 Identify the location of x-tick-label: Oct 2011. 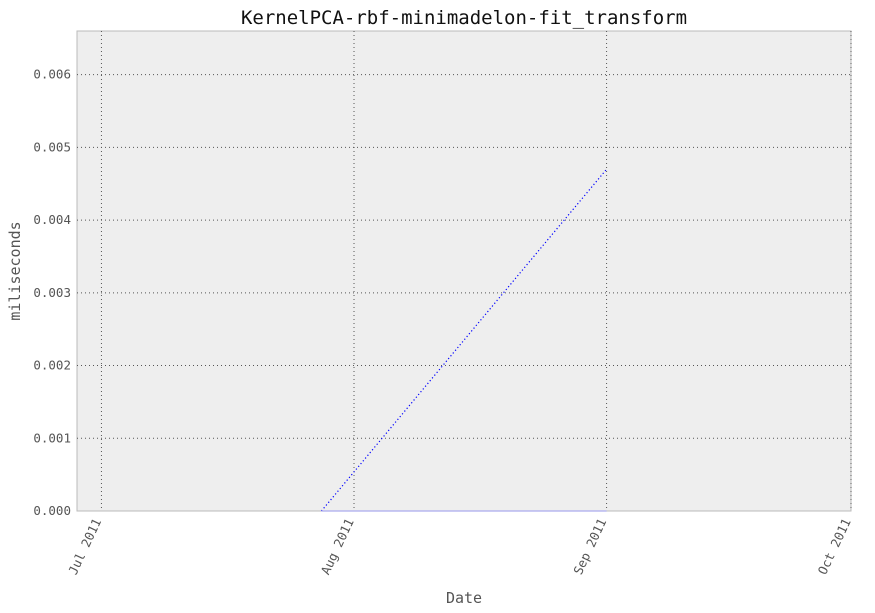
(834, 546).